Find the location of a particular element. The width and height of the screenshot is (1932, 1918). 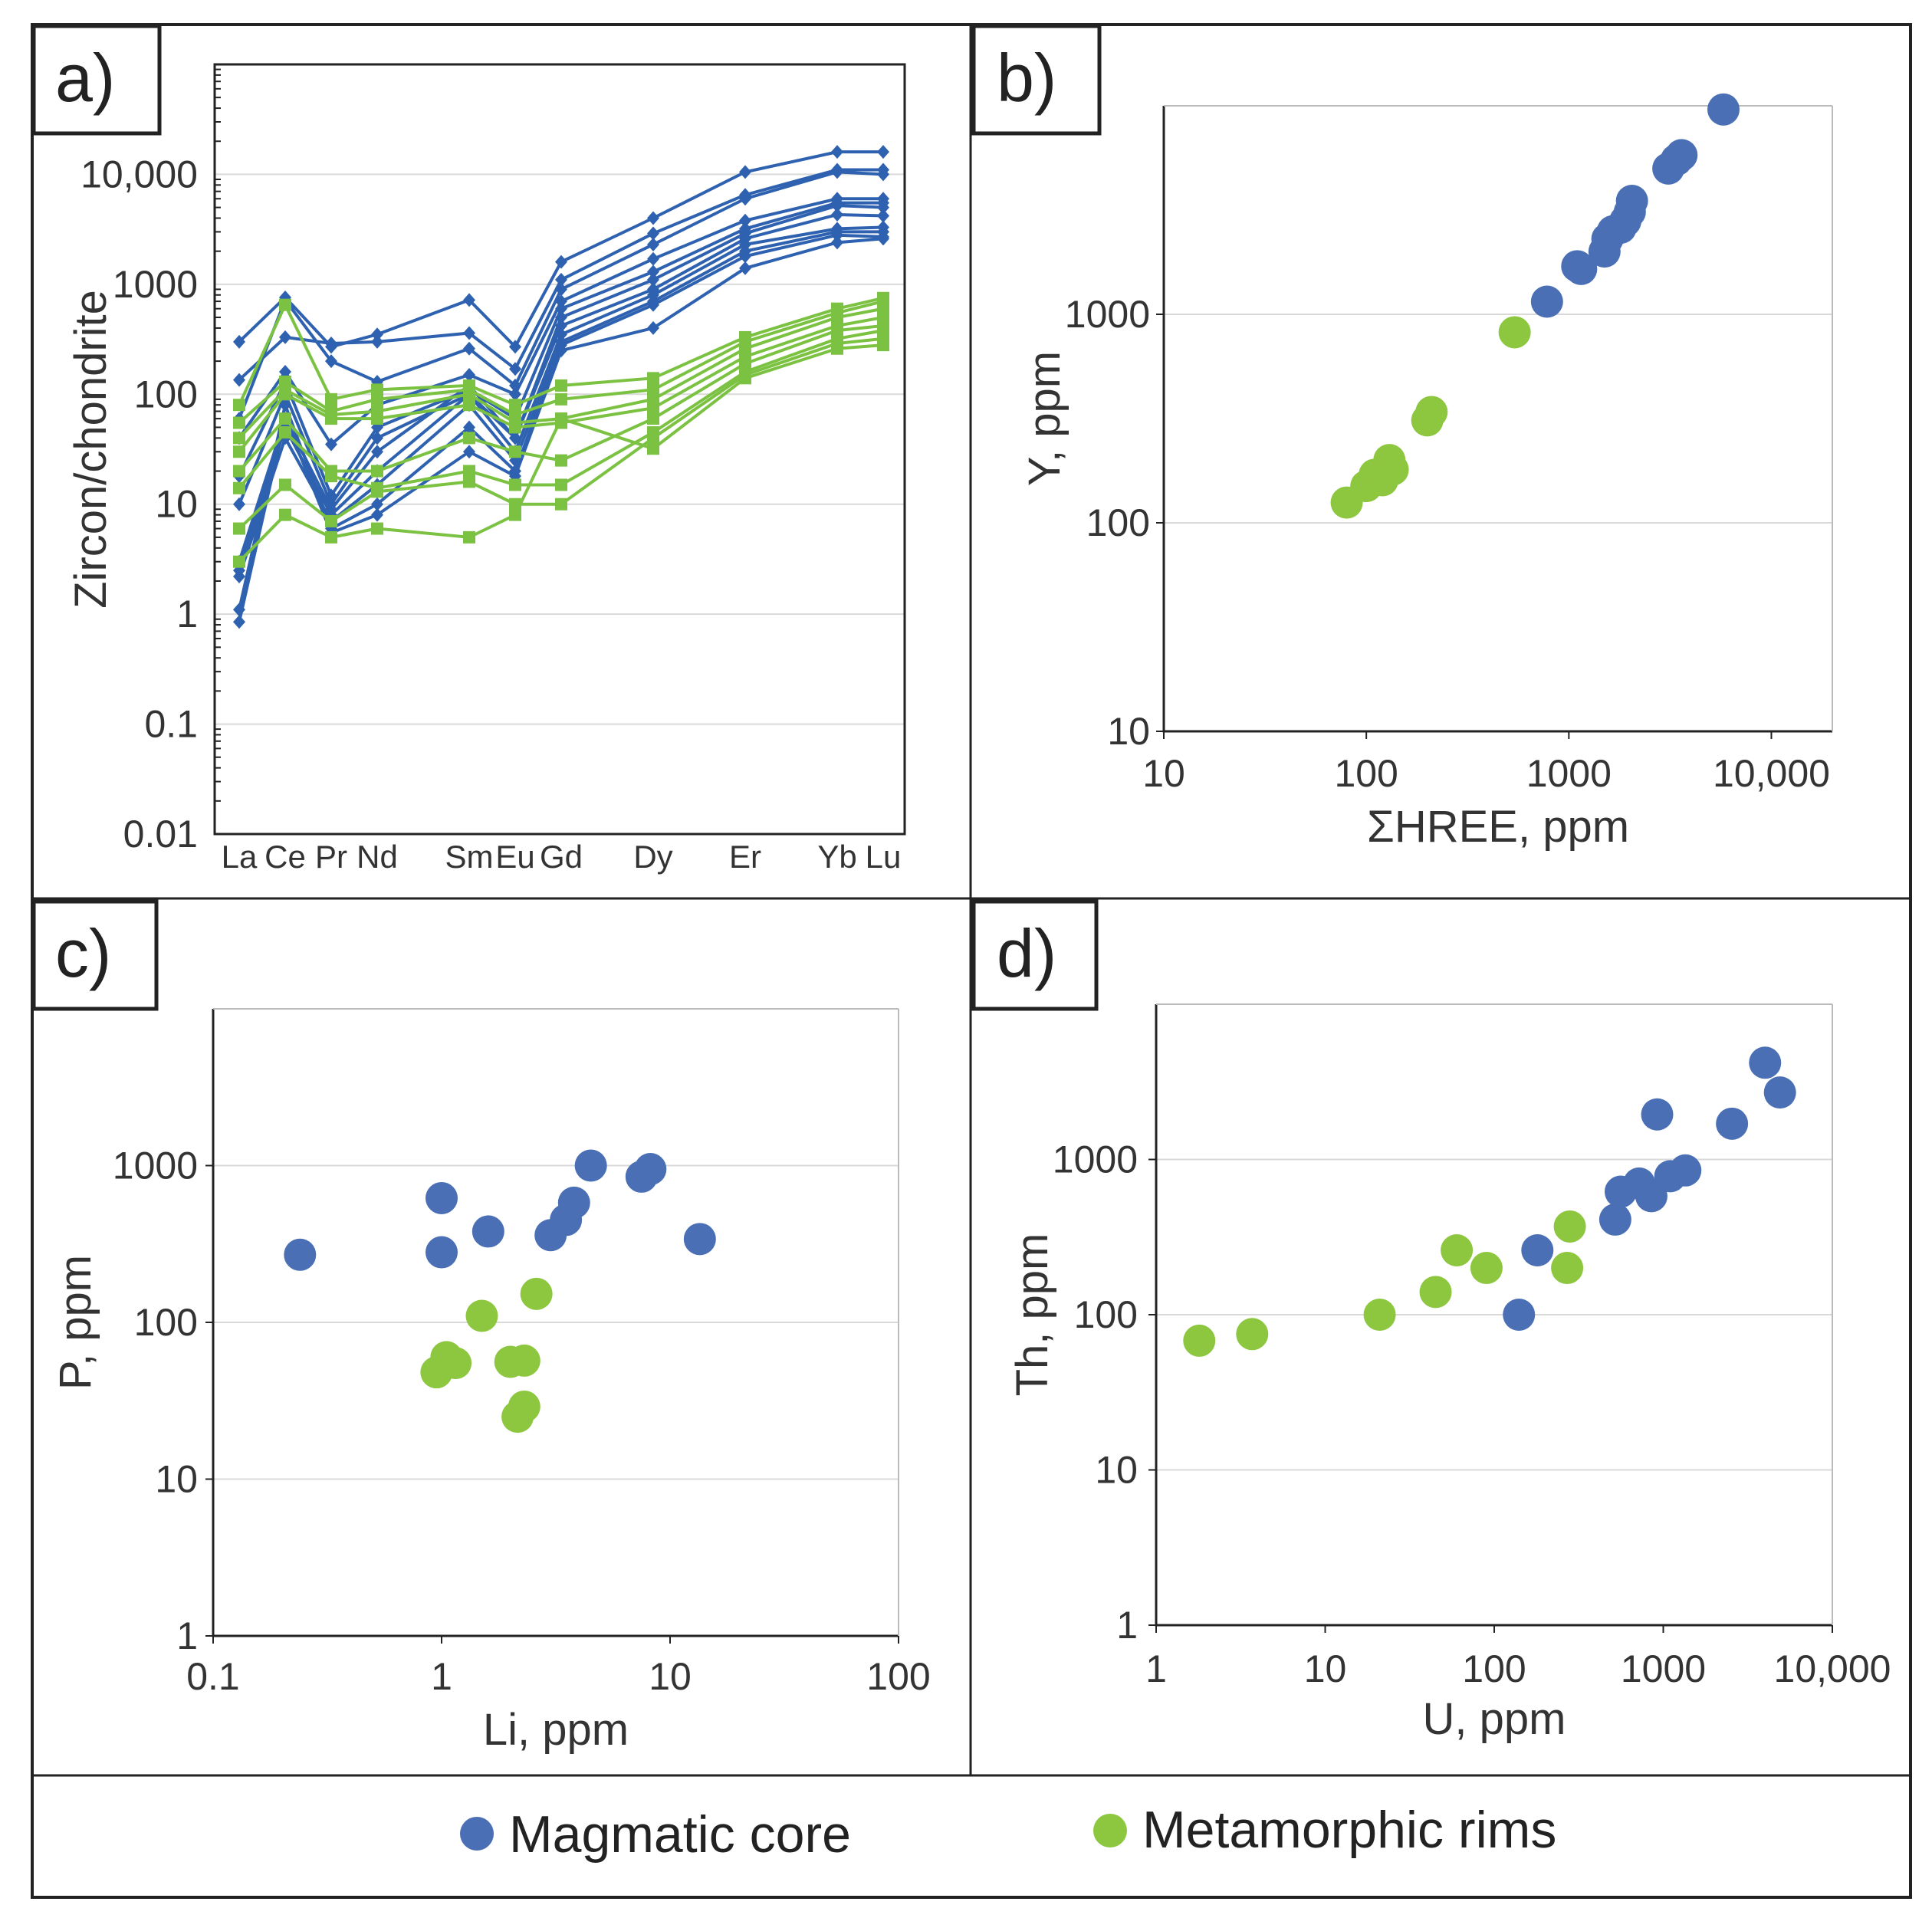

legend-magmatic-label: Magmatic core is located at coordinates (680, 1835).